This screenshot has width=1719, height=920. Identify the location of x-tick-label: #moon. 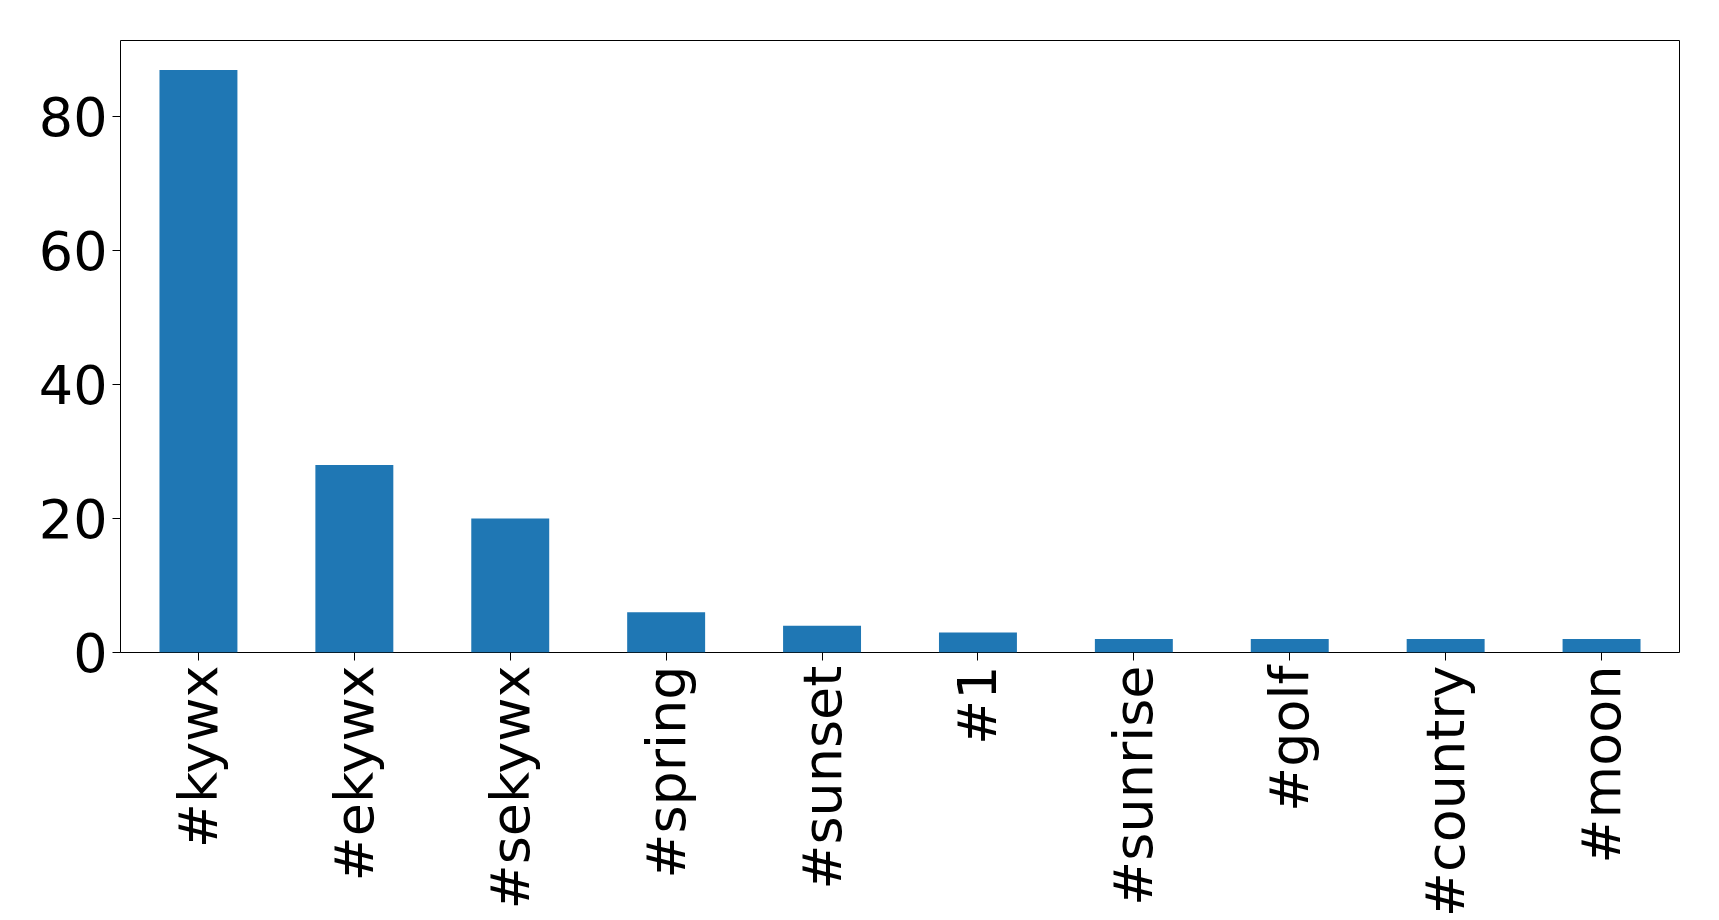
(1602, 764).